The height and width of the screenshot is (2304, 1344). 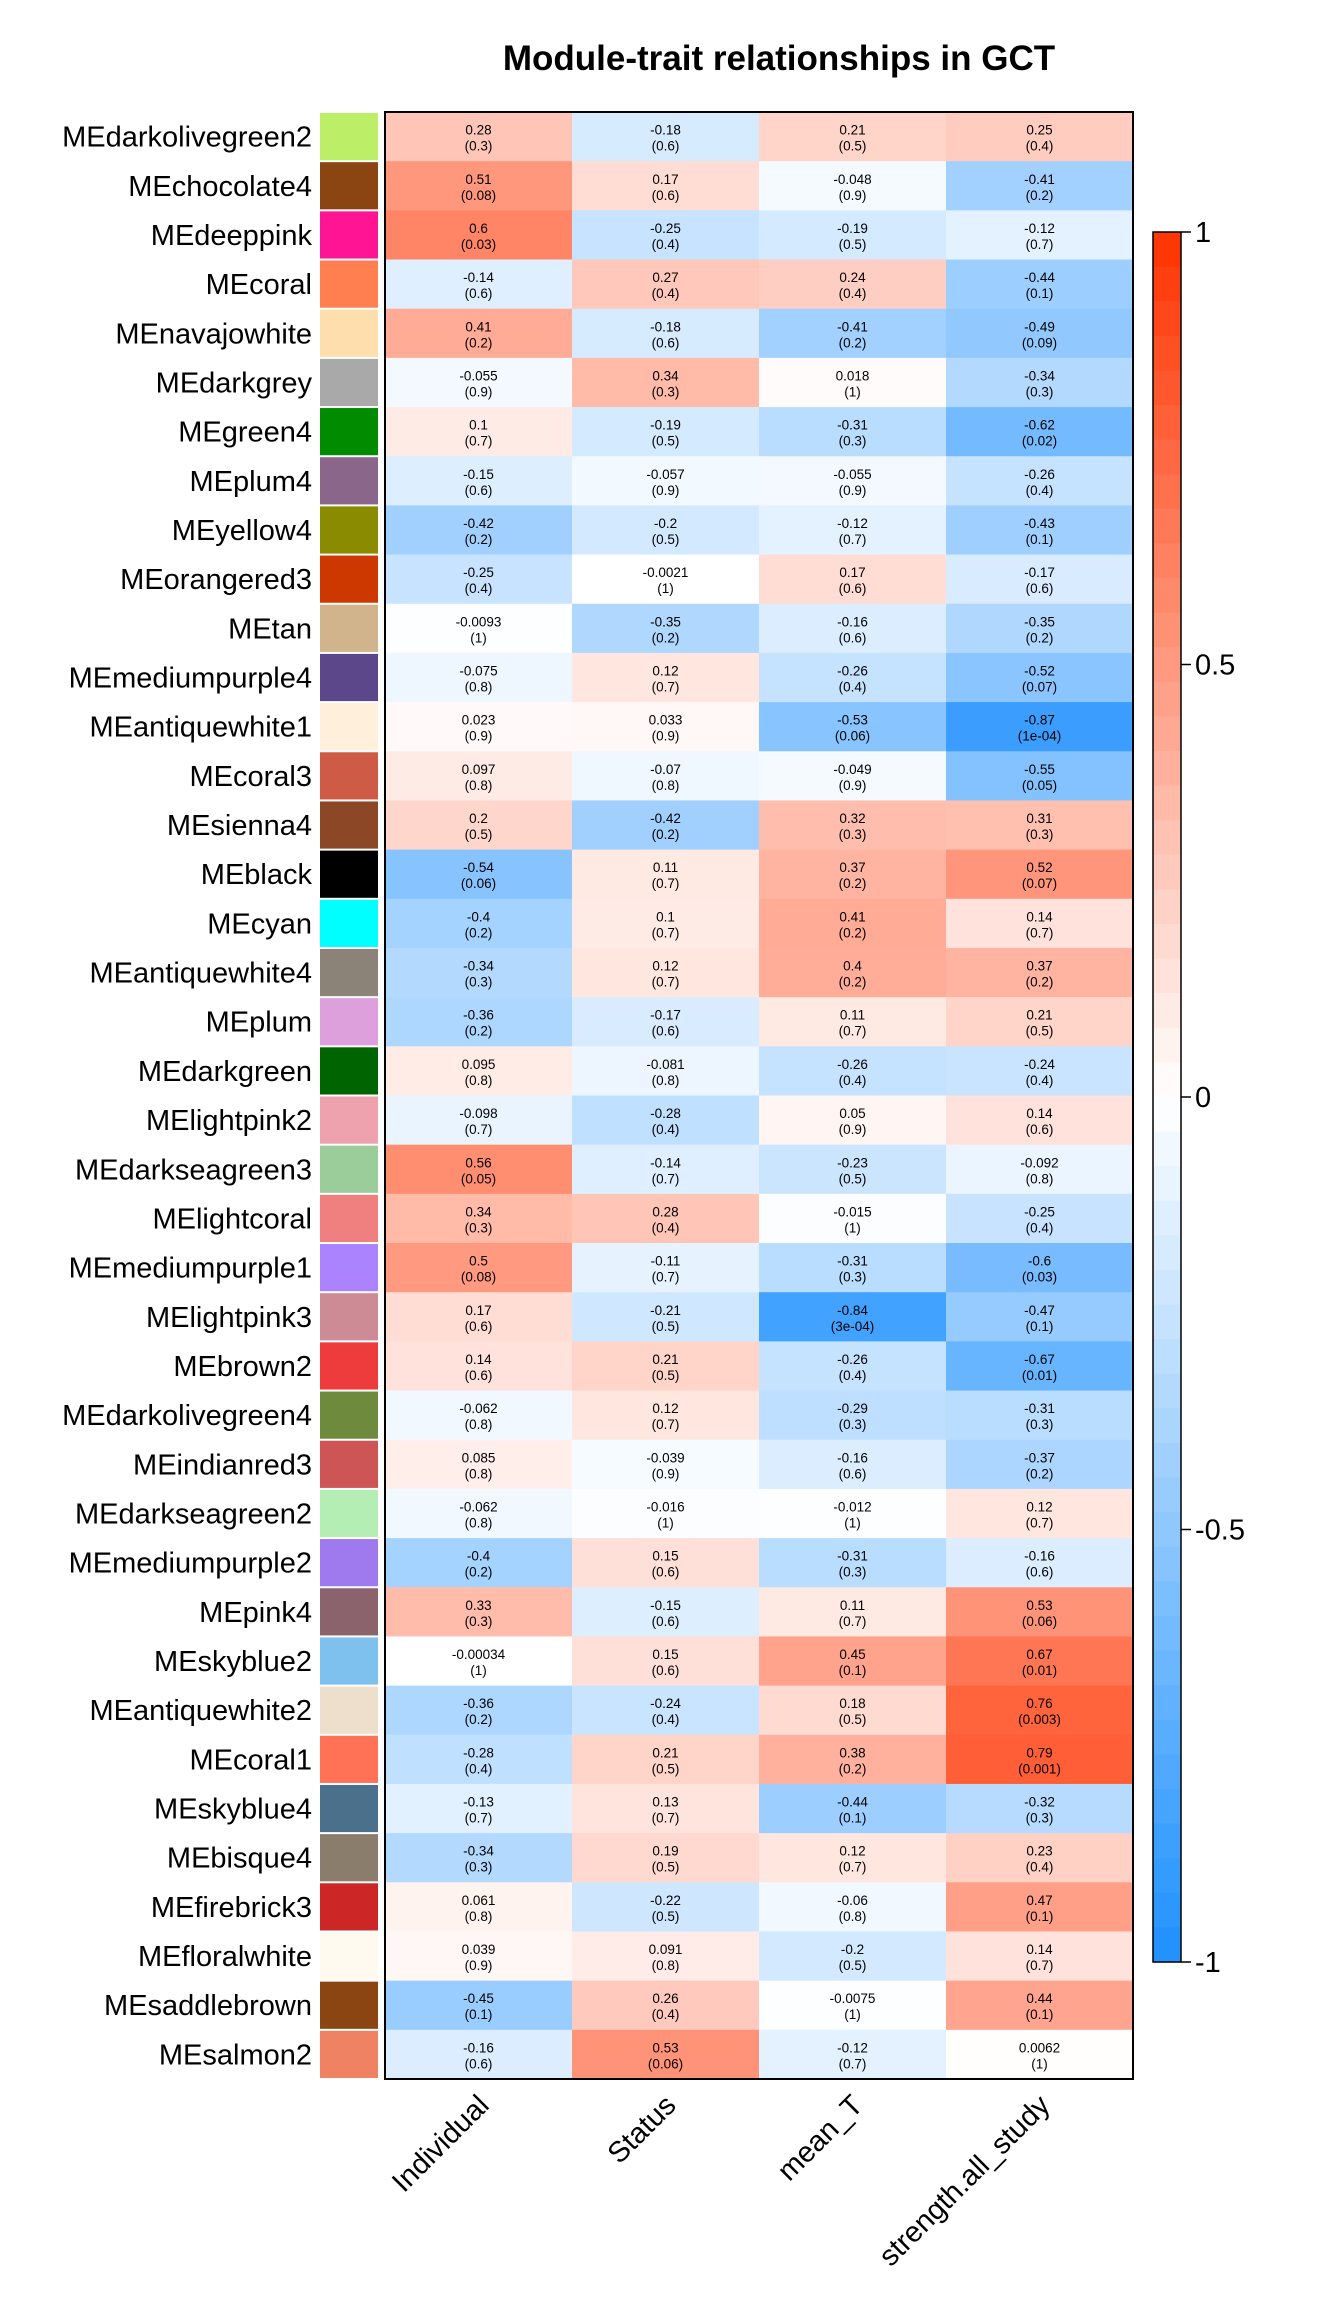 What do you see at coordinates (1039, 671) in the screenshot?
I see `cell-correlation: -0.52` at bounding box center [1039, 671].